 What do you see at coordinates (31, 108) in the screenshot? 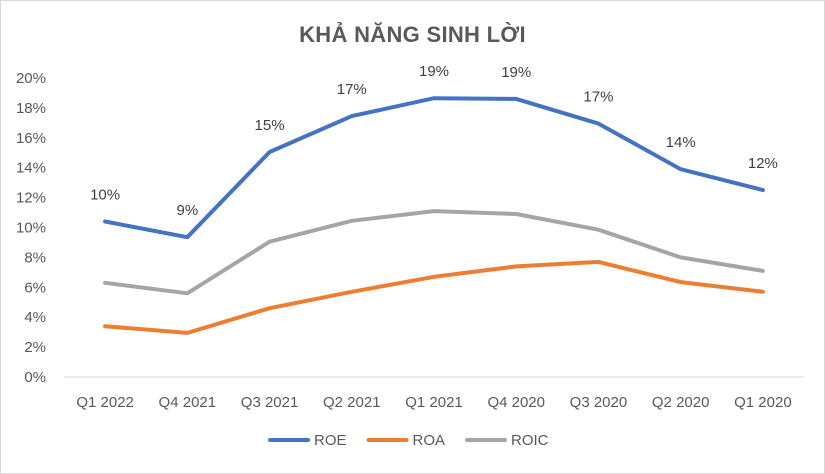
I see `y-tick-label: 18%` at bounding box center [31, 108].